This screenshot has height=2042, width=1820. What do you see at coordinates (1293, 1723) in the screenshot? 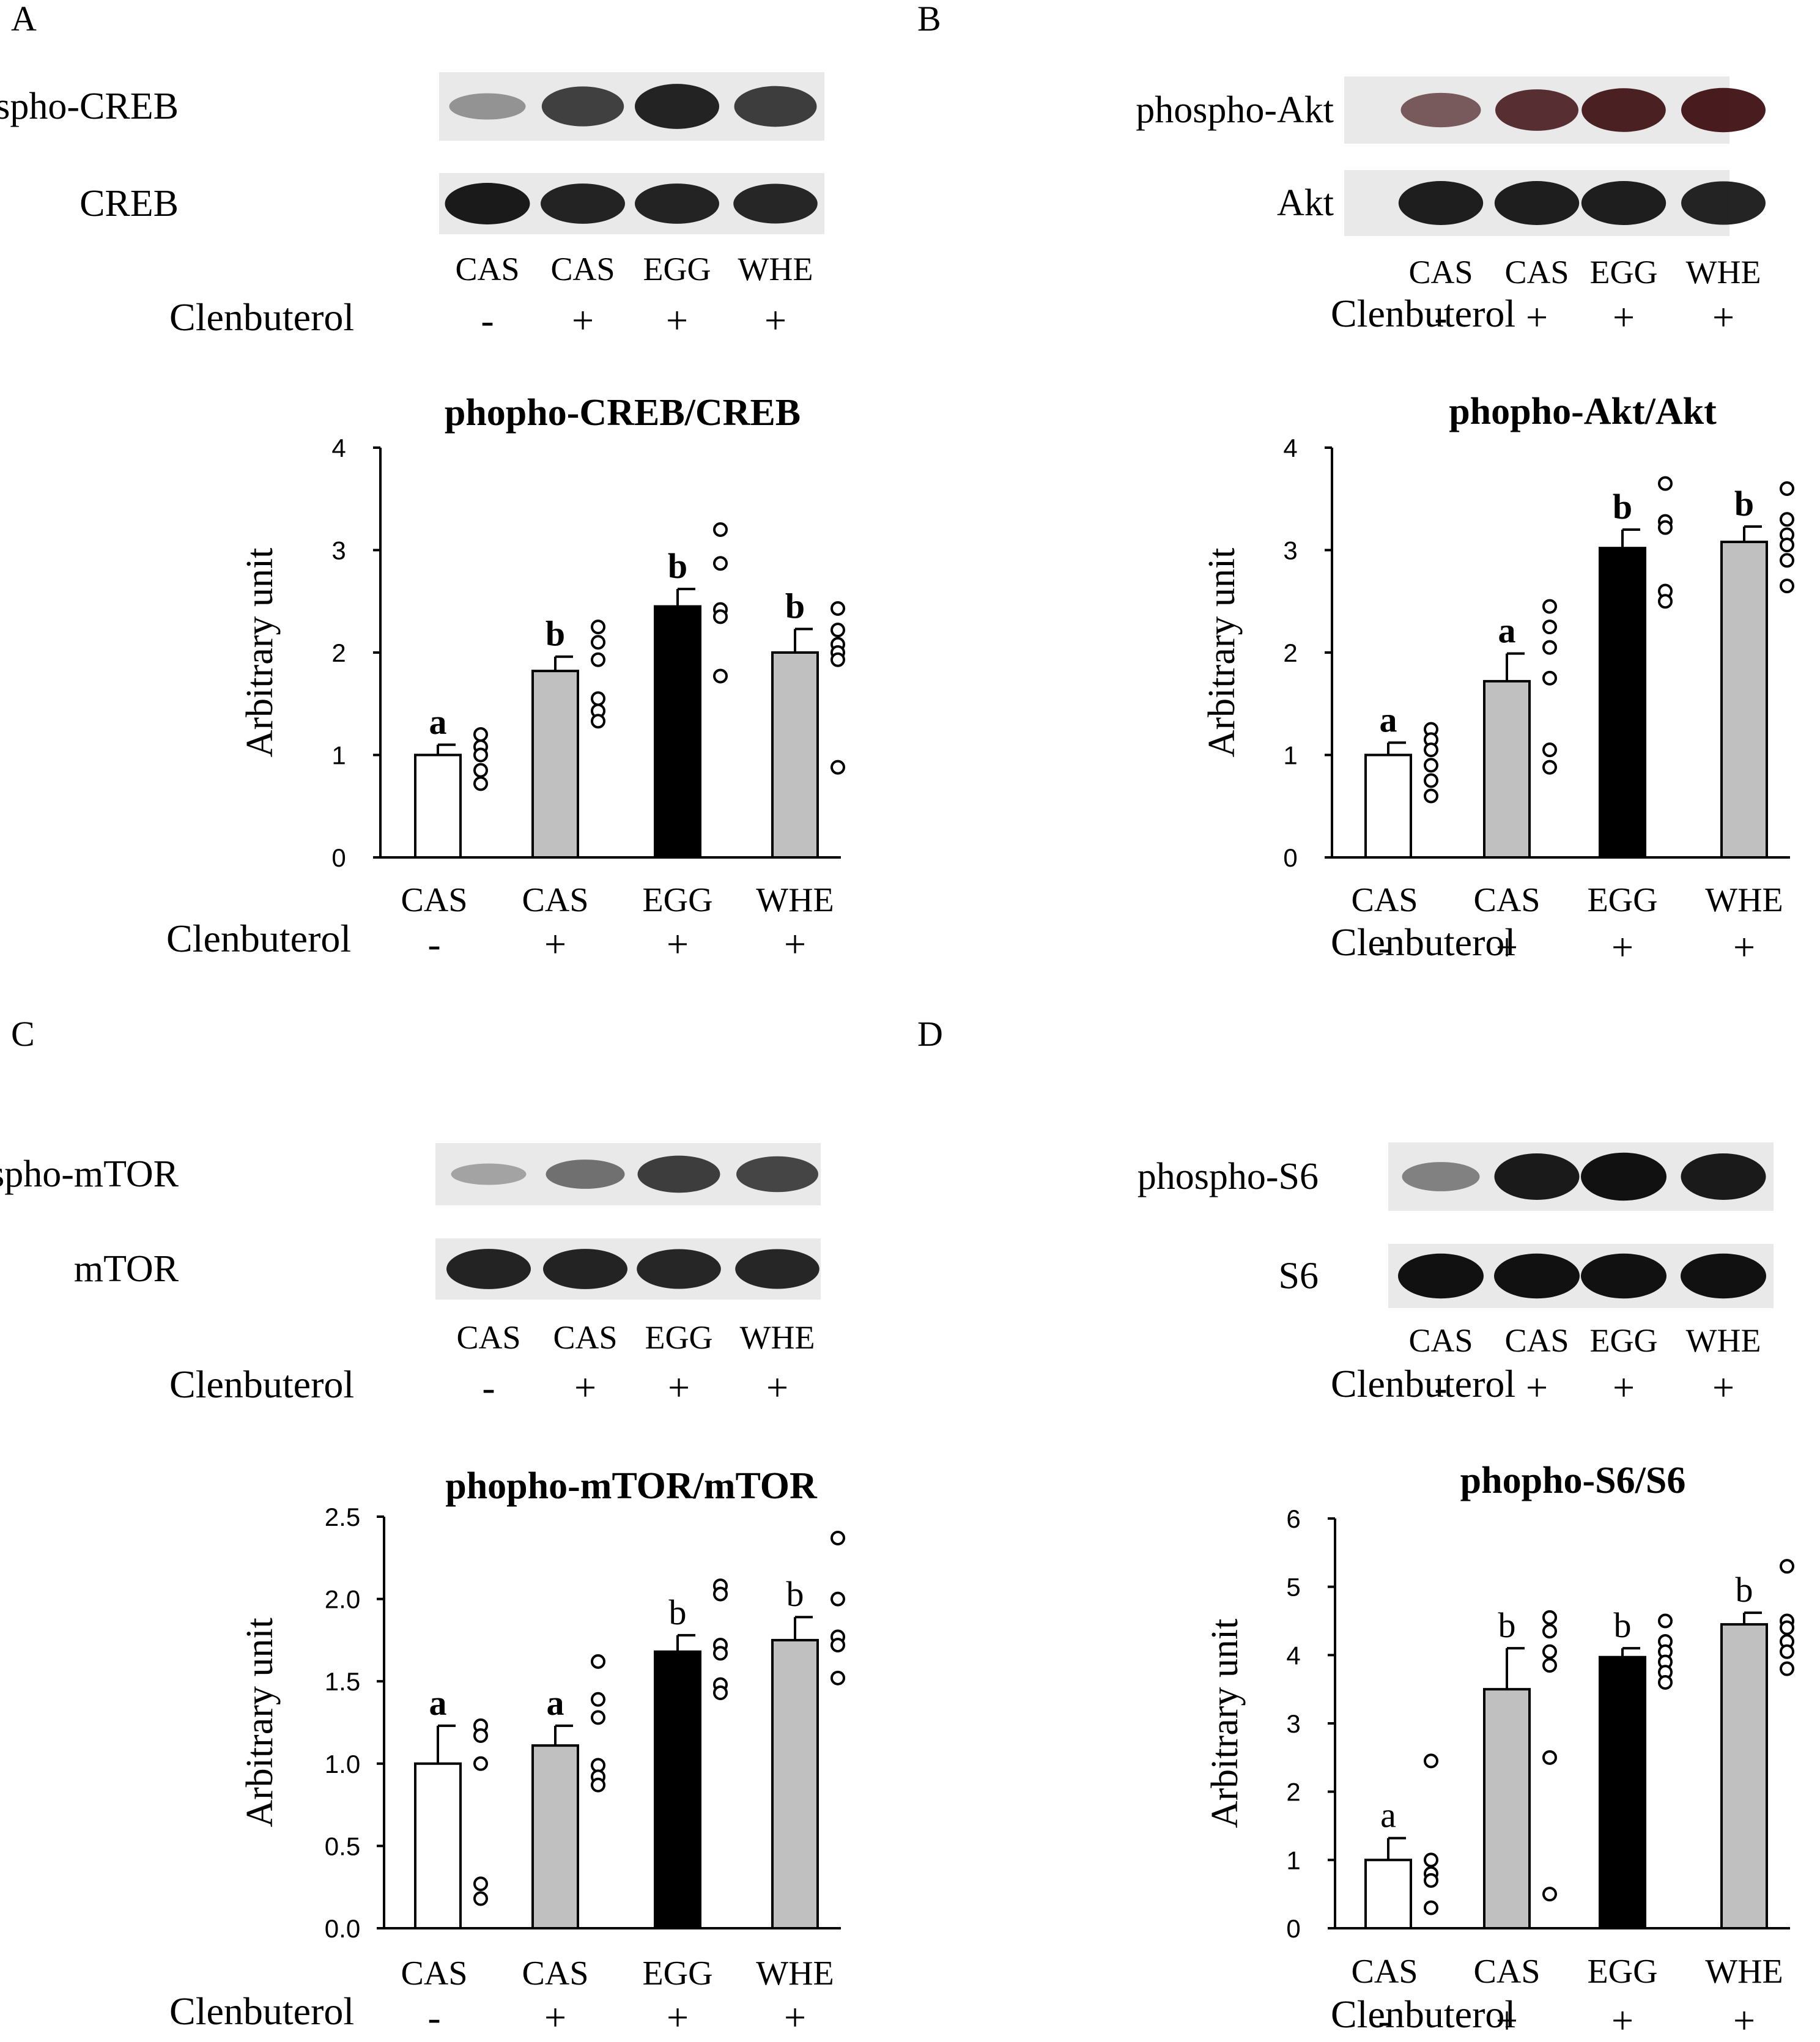
I see `y-tick-label: 3` at bounding box center [1293, 1723].